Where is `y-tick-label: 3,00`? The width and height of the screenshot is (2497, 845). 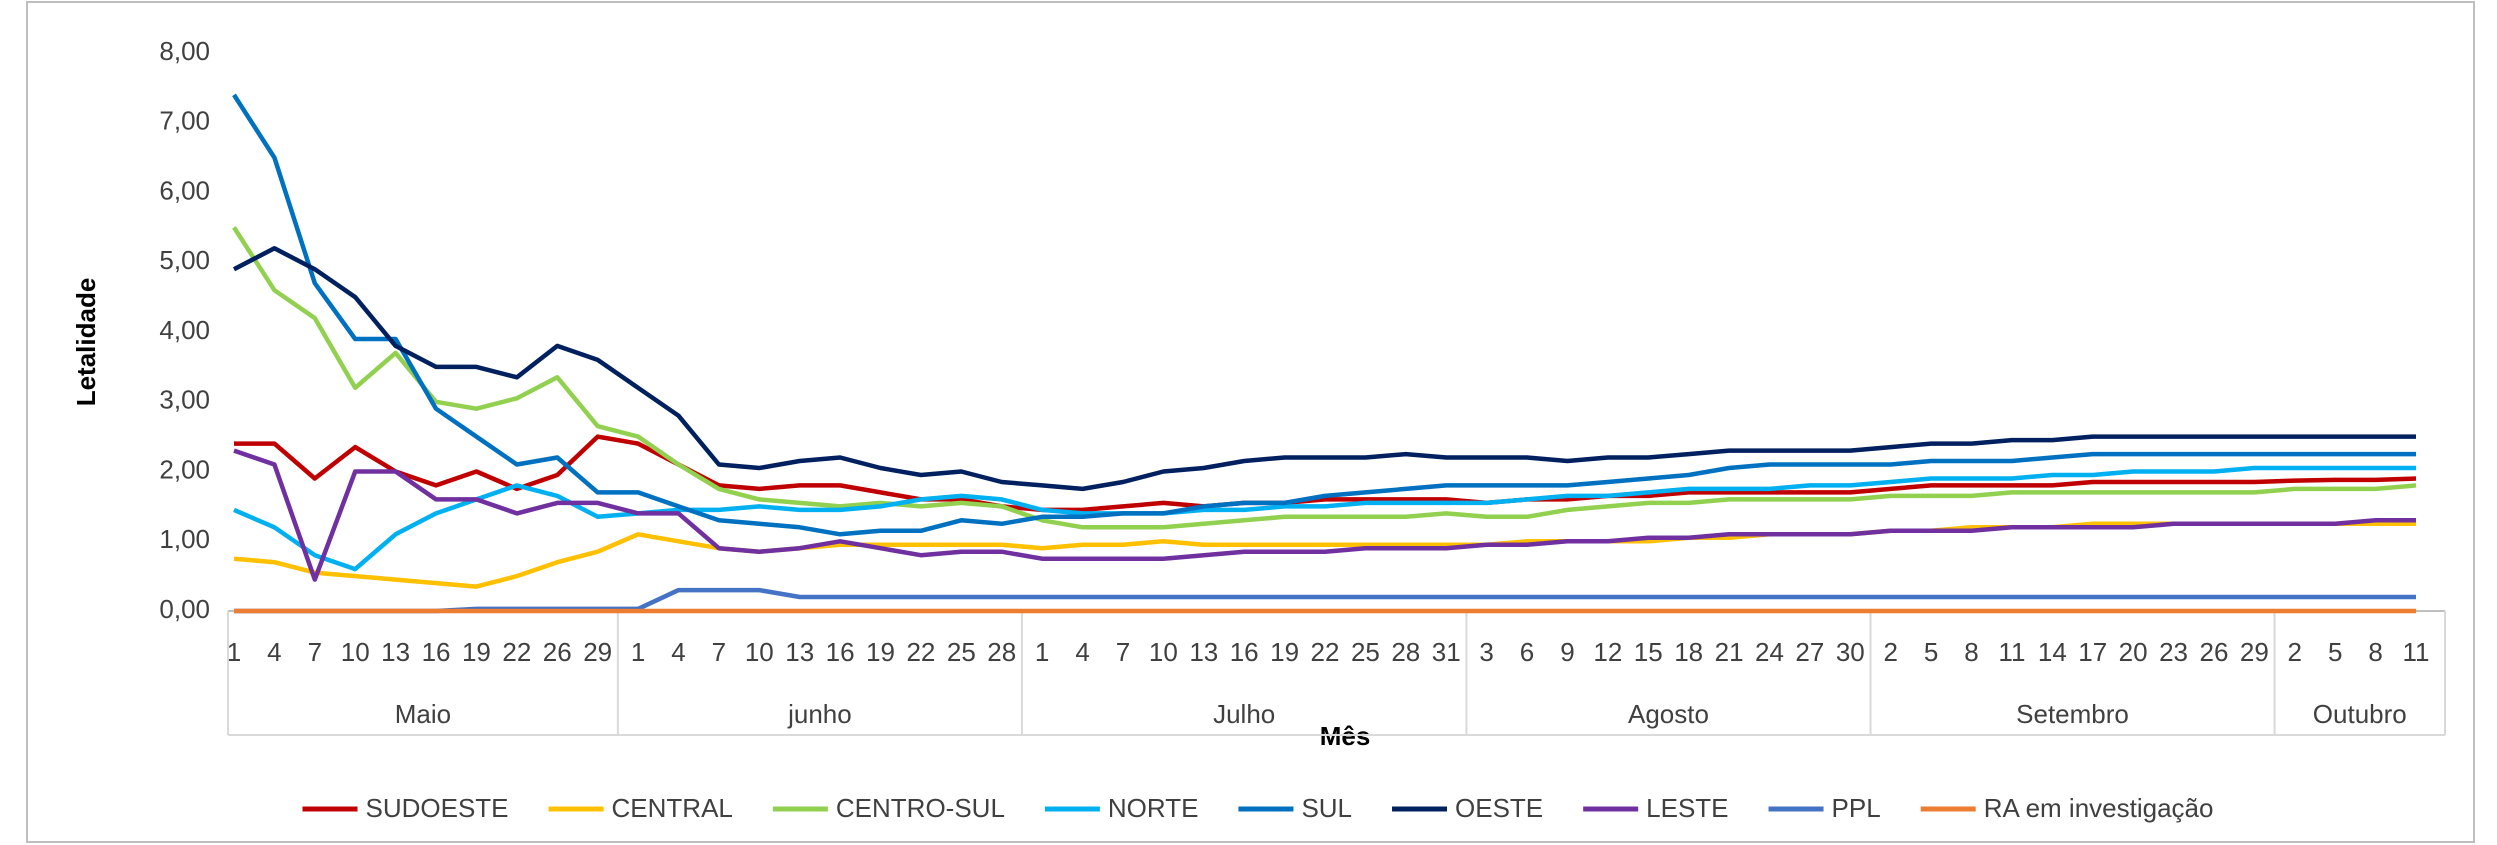 y-tick-label: 3,00 is located at coordinates (184, 400).